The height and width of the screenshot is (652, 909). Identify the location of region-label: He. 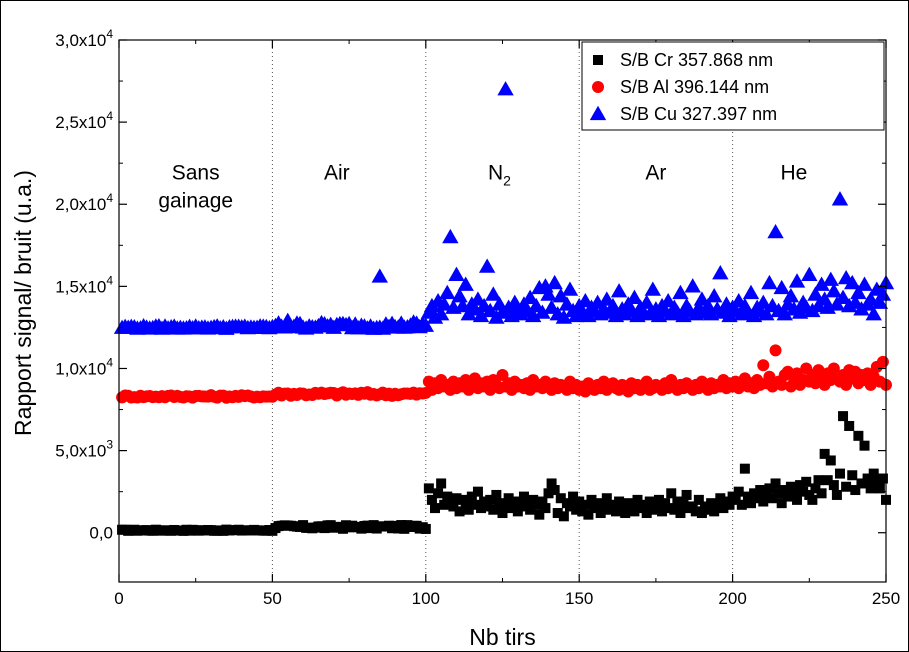
(794, 173).